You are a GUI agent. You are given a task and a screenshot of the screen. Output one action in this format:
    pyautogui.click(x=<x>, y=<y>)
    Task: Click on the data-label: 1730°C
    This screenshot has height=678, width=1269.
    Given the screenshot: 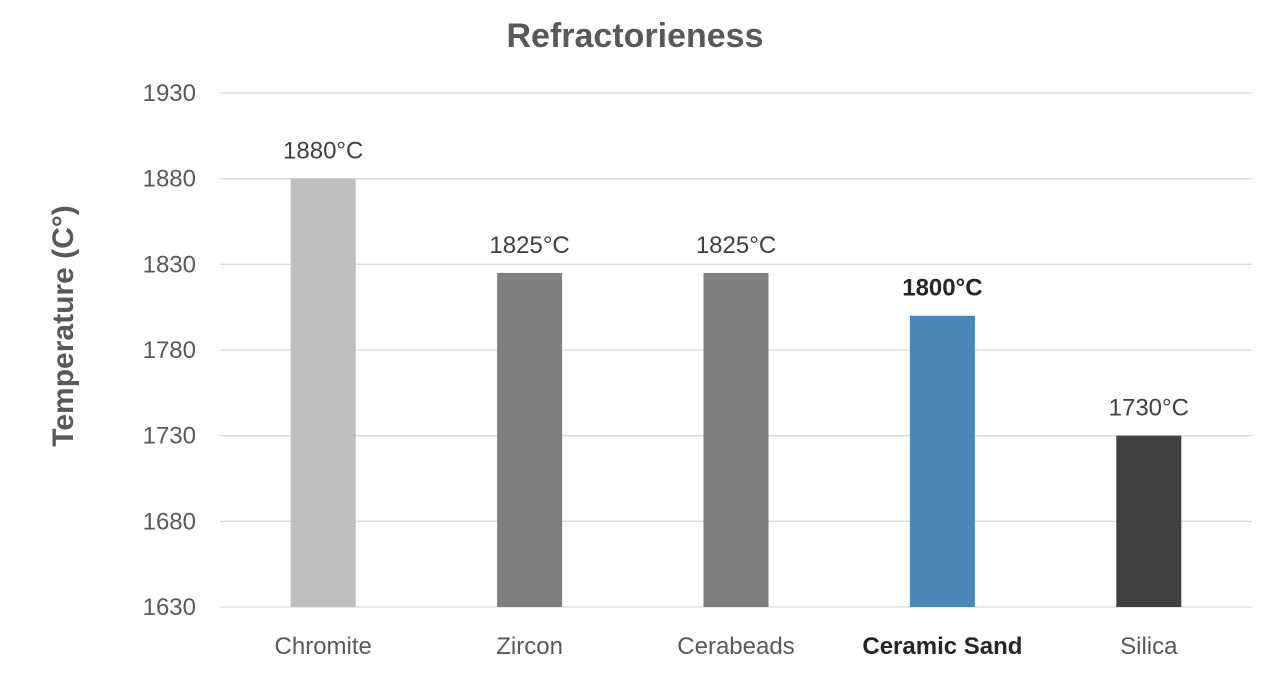 What is the action you would take?
    pyautogui.click(x=1149, y=408)
    